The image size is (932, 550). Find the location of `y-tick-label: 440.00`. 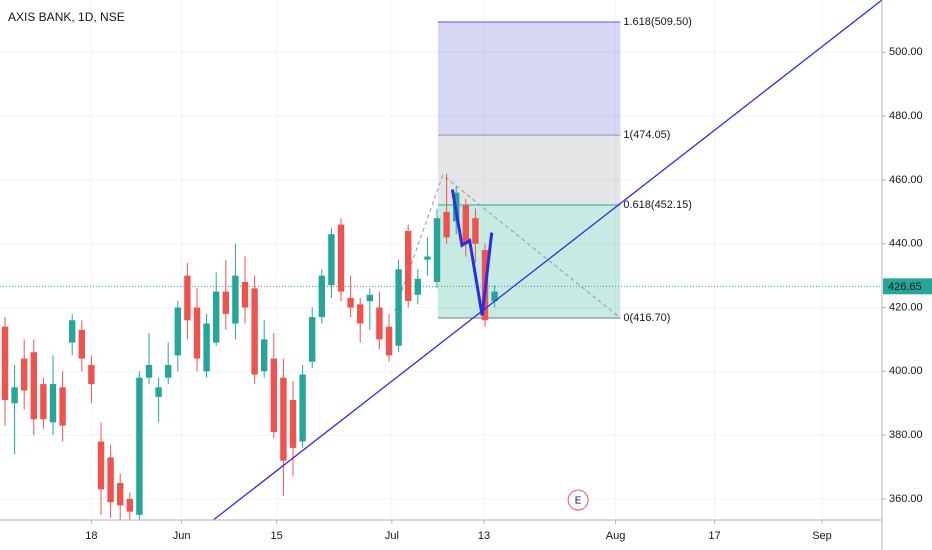

y-tick-label: 440.00 is located at coordinates (906, 244).